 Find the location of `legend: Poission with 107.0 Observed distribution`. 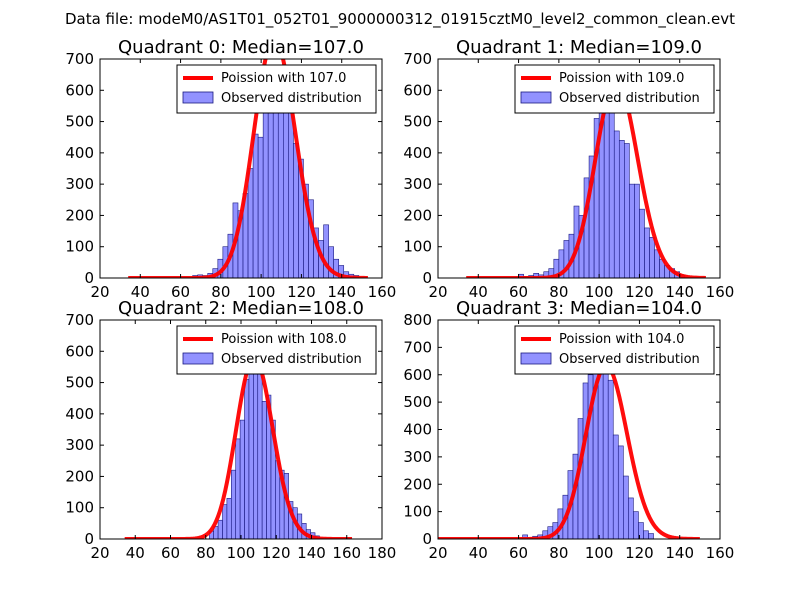

legend: Poission with 107.0 Observed distribution is located at coordinates (276, 89).